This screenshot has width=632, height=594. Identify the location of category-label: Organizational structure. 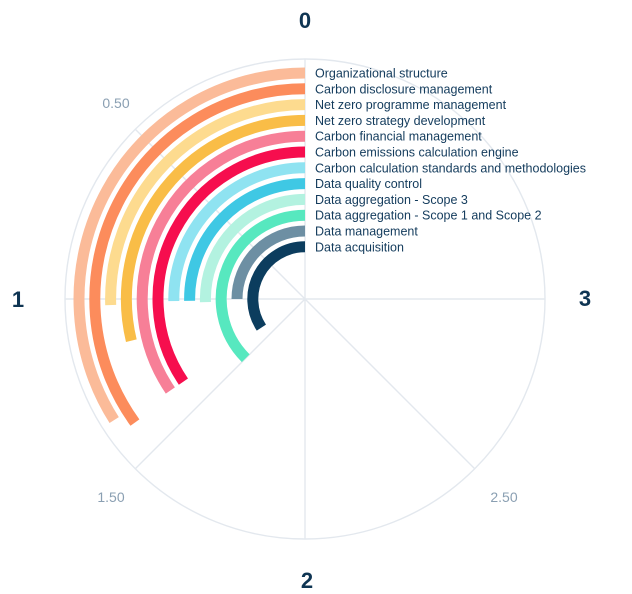
(381, 74).